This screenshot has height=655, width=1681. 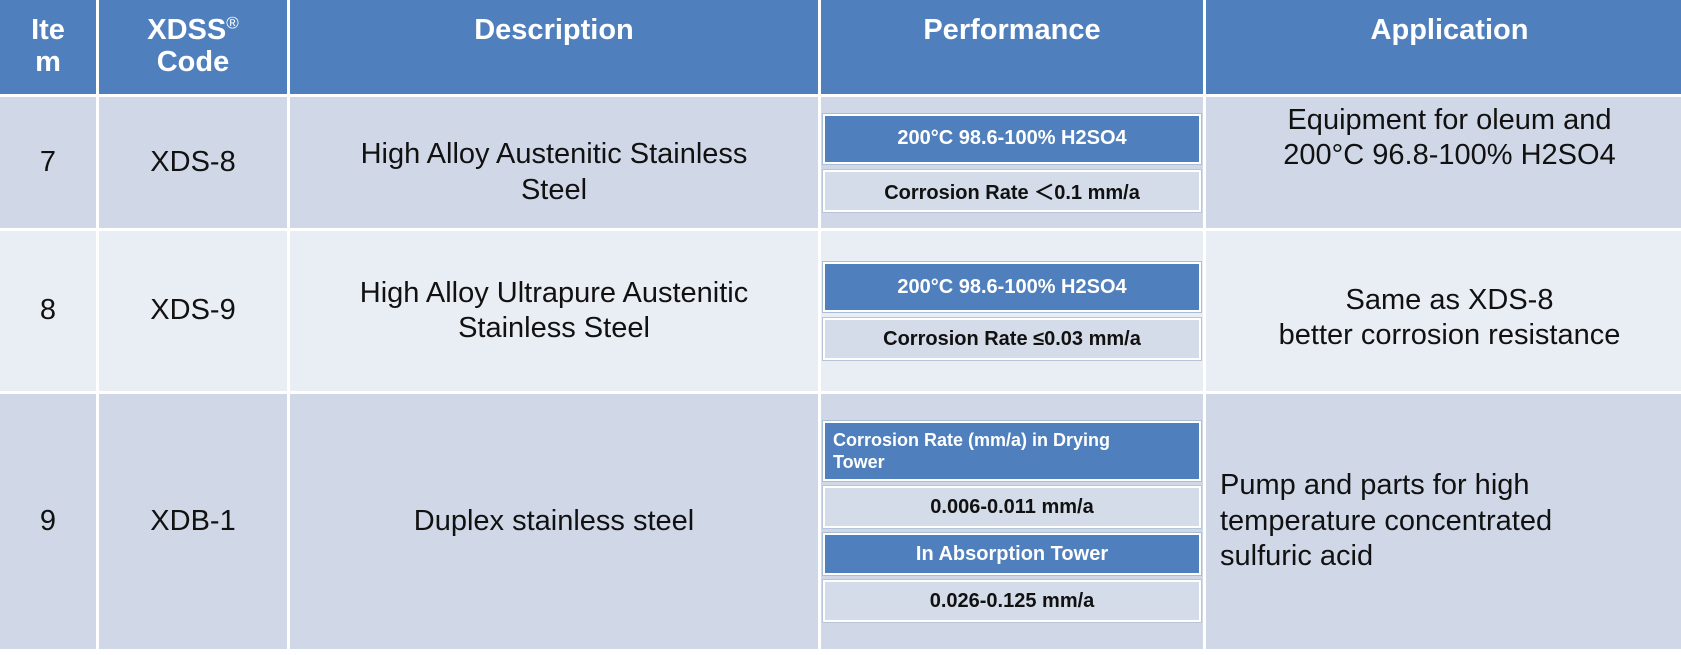 What do you see at coordinates (193, 311) in the screenshot?
I see `row-8-code: XDS-9` at bounding box center [193, 311].